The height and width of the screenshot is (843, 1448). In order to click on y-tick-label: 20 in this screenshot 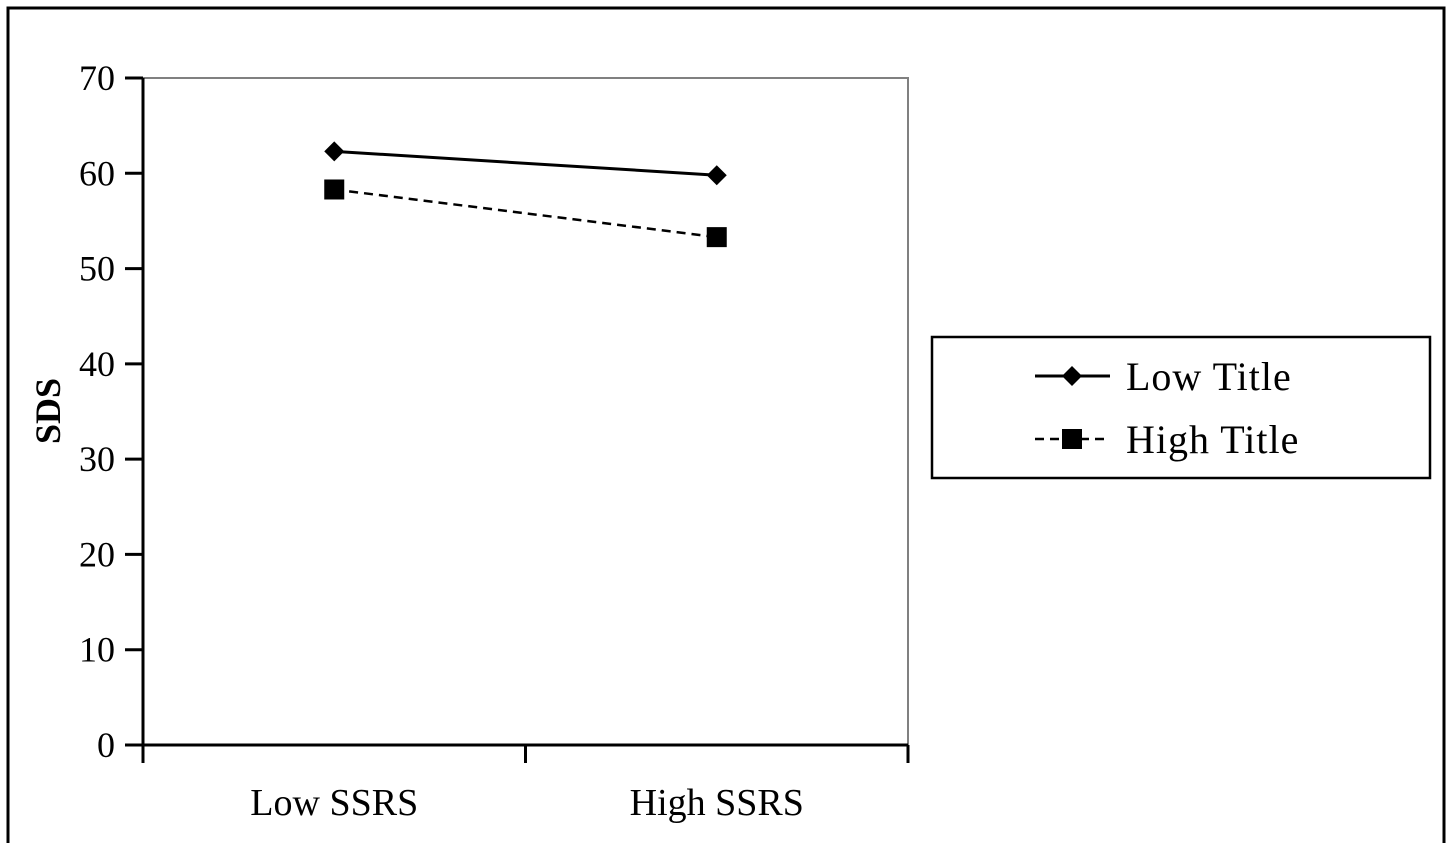, I will do `click(97, 554)`.